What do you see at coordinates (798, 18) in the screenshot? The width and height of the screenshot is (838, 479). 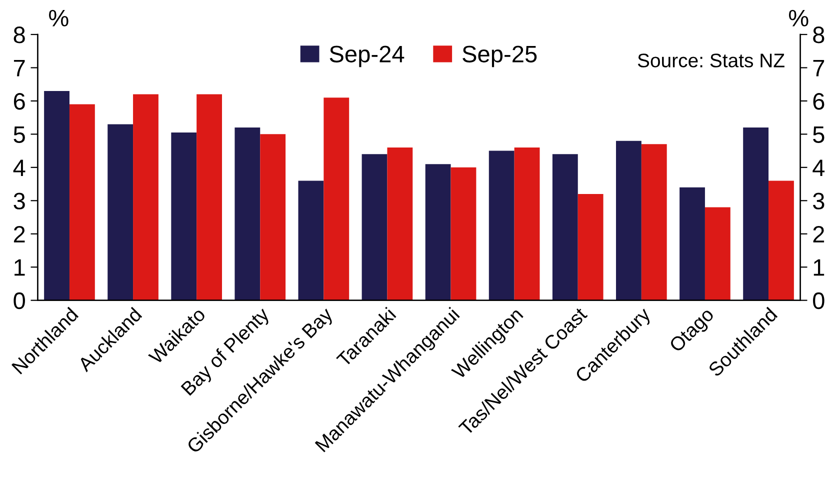 I see `y2-axis-title: %` at bounding box center [798, 18].